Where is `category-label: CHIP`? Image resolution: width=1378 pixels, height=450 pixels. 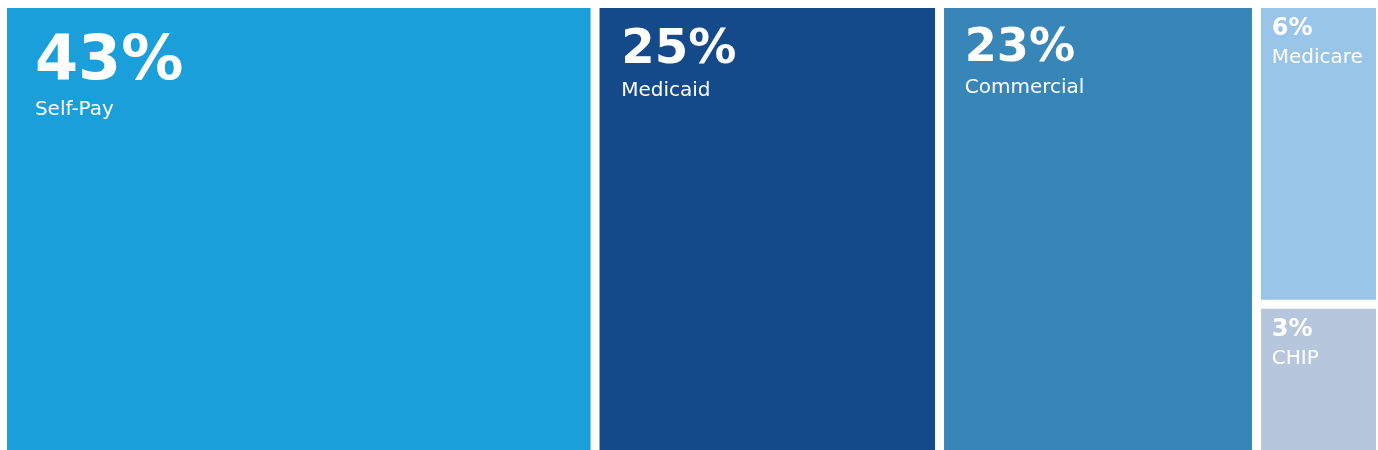
category-label: CHIP is located at coordinates (1295, 357).